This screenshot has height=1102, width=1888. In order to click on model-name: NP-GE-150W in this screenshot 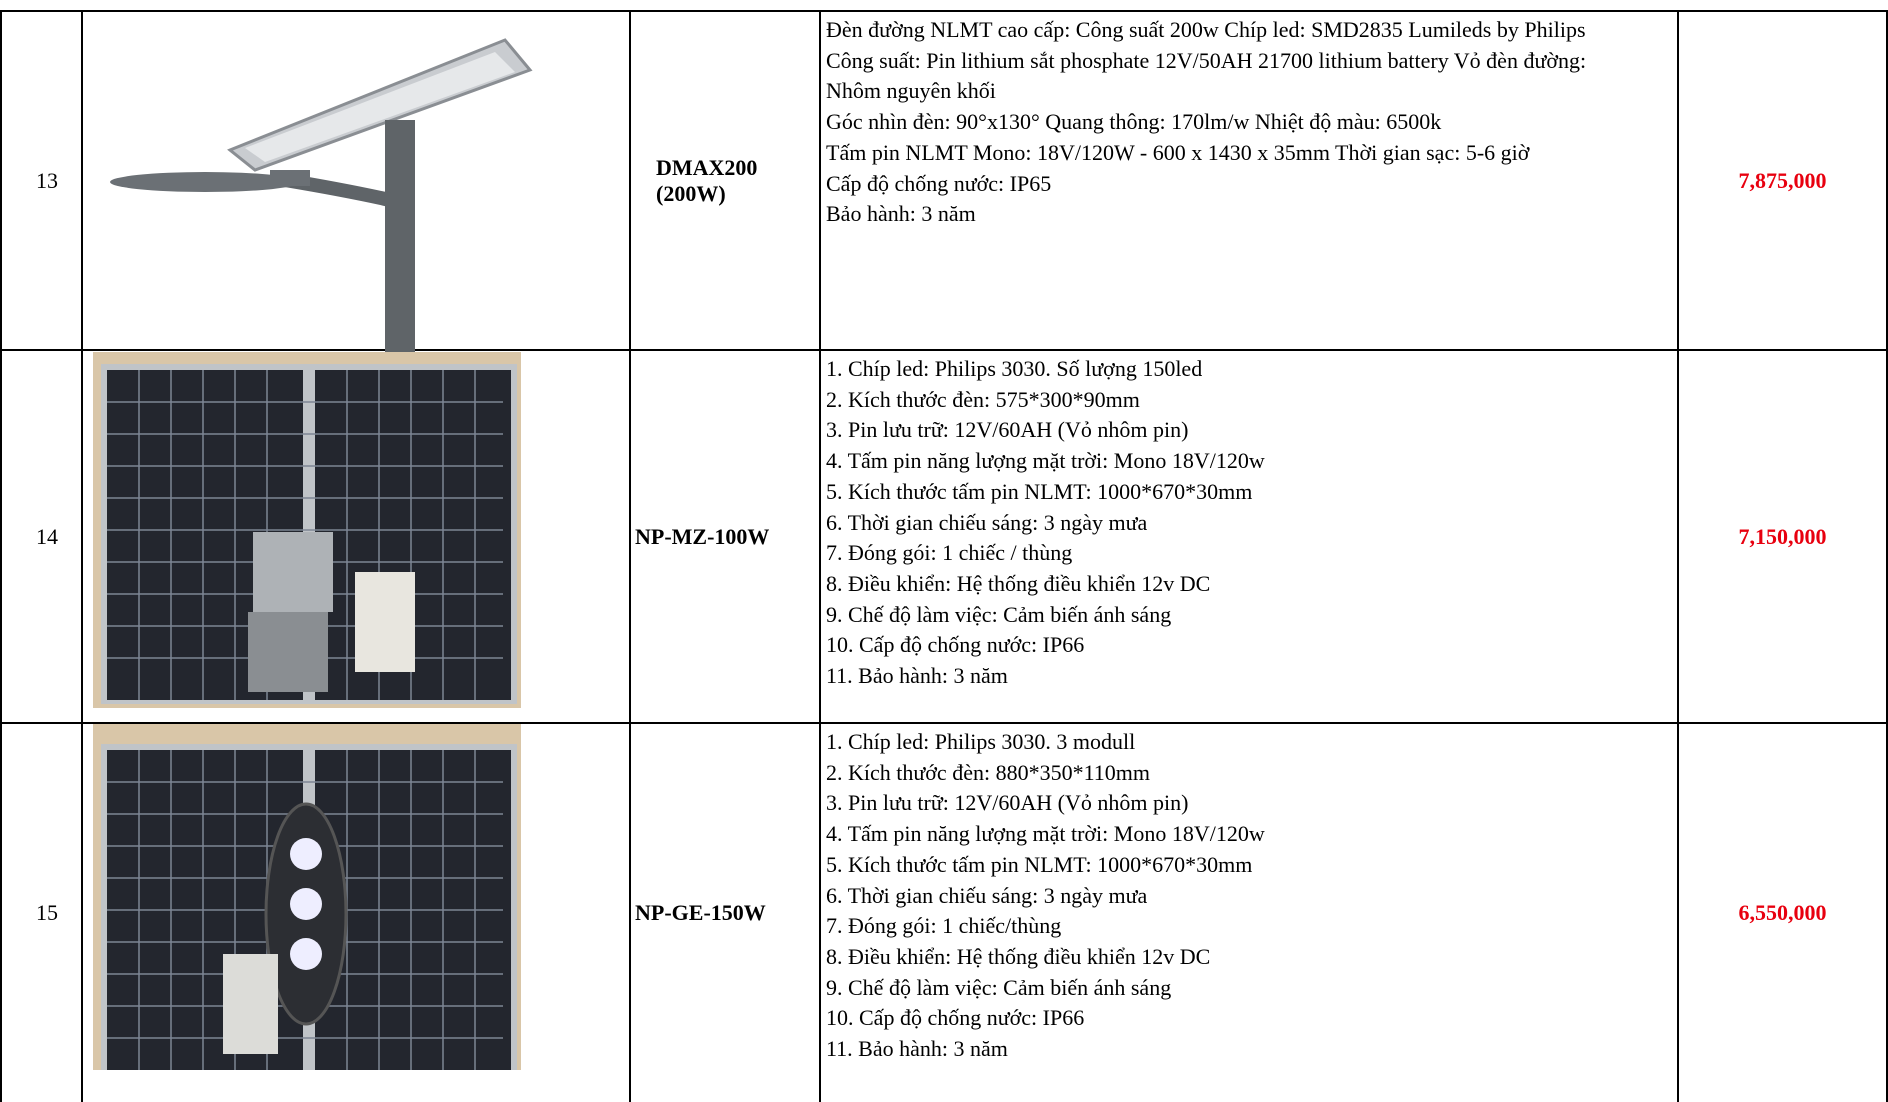, I will do `click(700, 912)`.